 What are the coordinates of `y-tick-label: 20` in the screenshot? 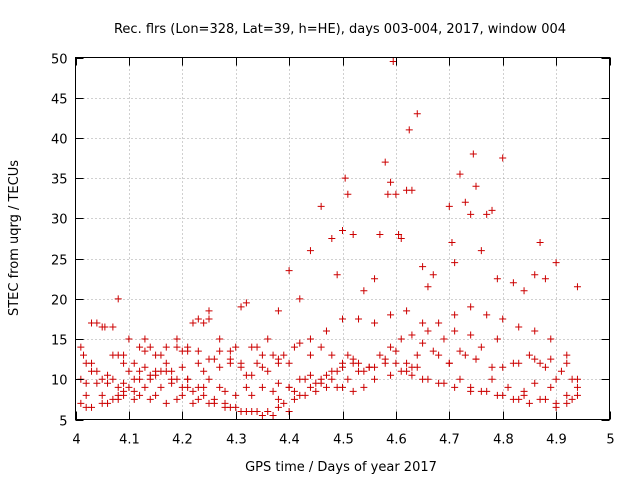 It's located at (59, 301).